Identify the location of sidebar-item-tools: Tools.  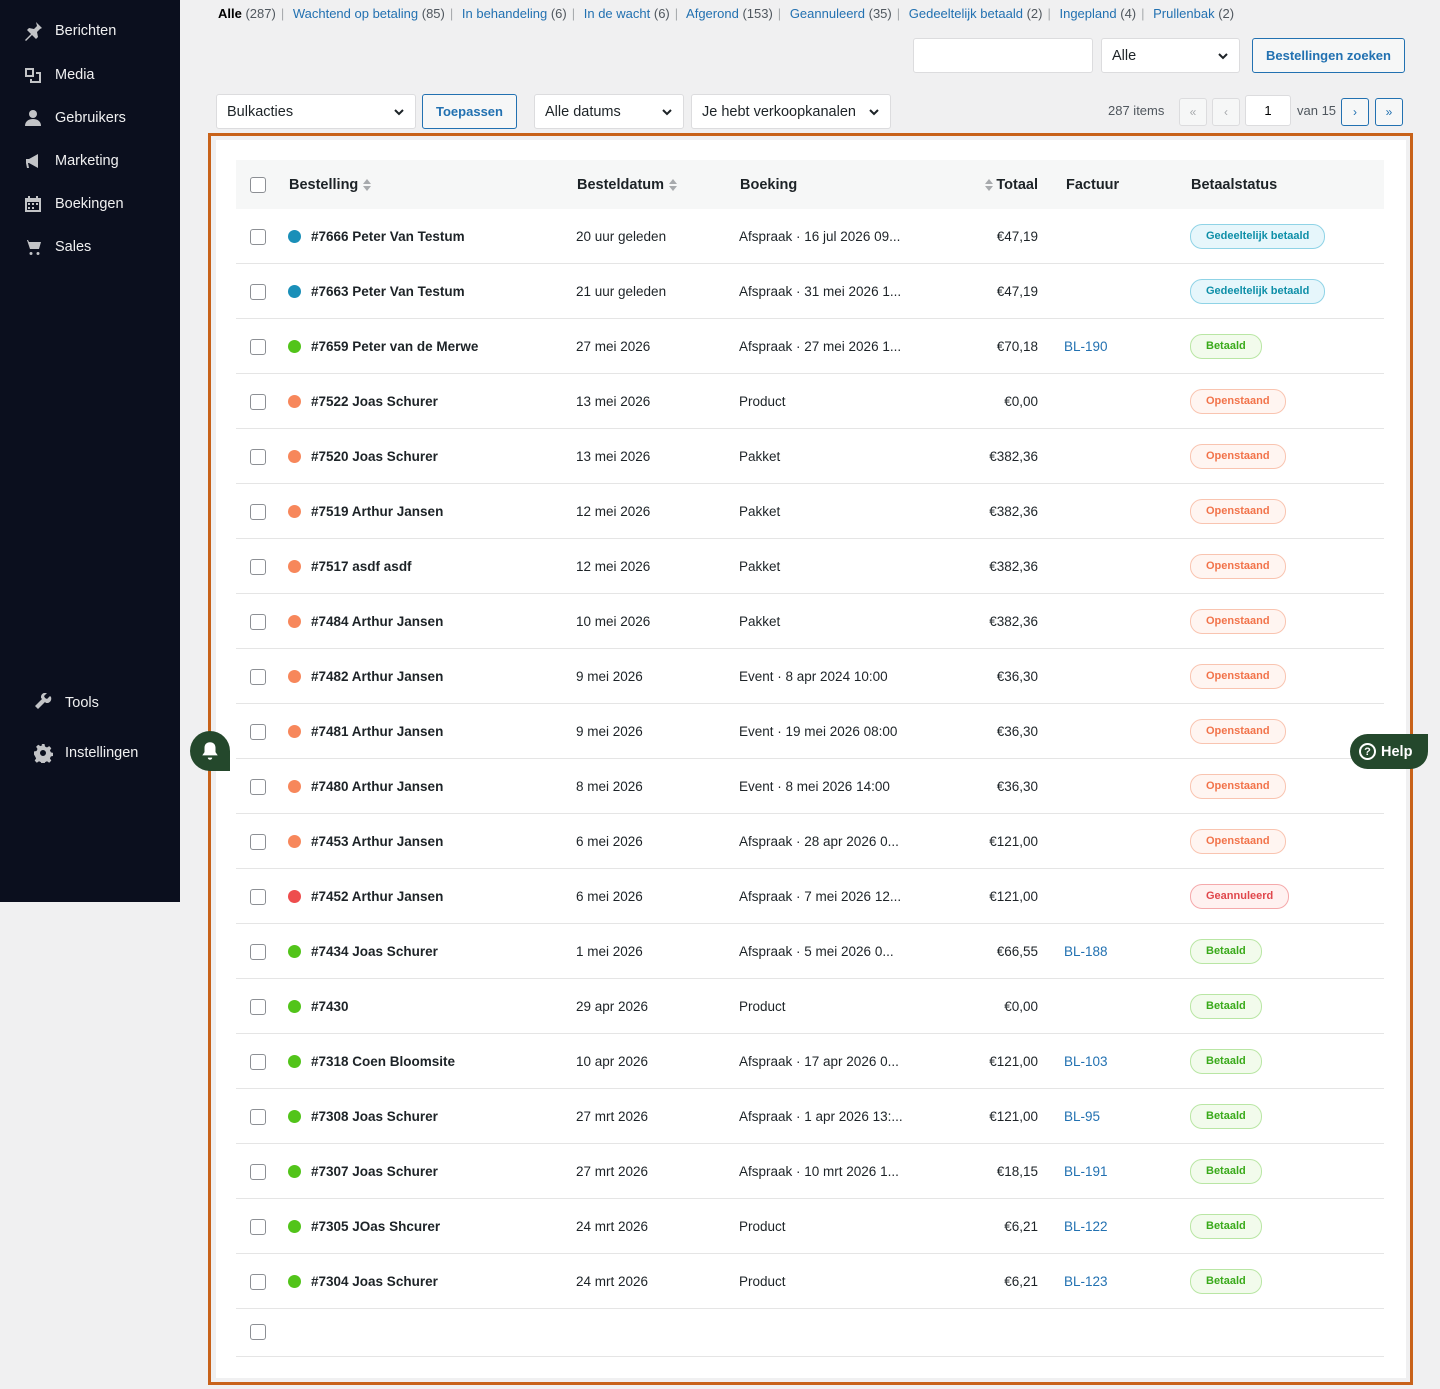
(65, 703).